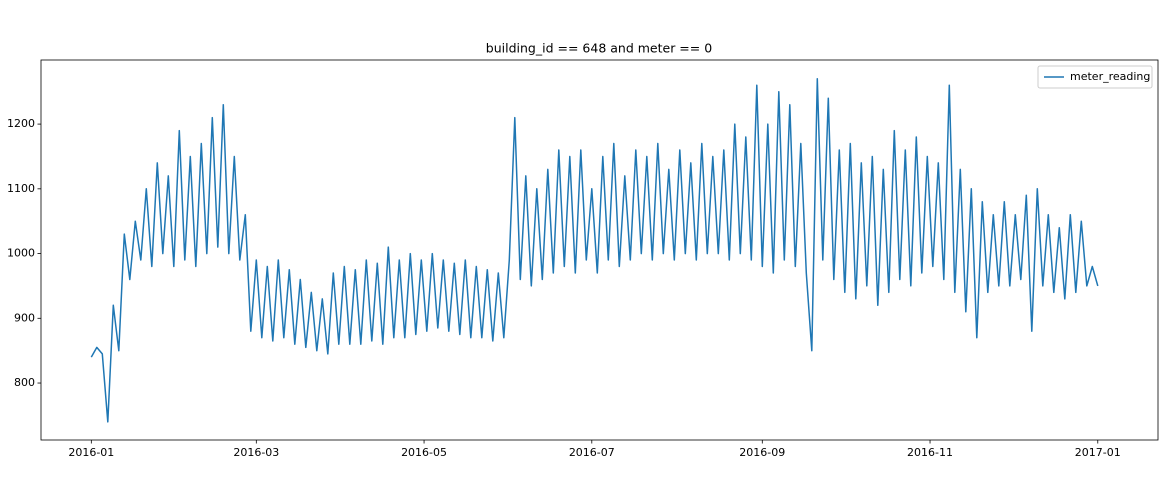  I want to click on x-tick-label: 2016-05, so click(424, 452).